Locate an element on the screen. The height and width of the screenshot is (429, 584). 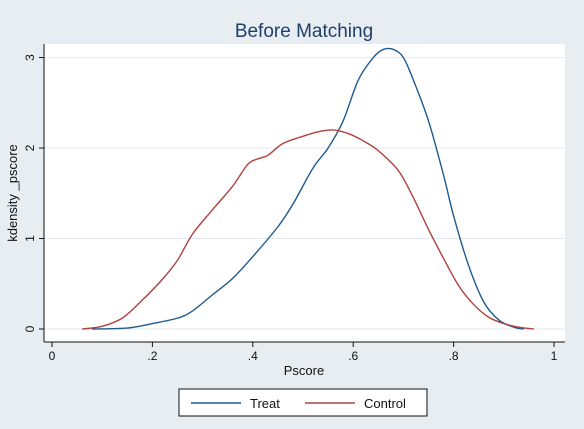
y-axis-label: kdensity _pscore is located at coordinates (12, 193).